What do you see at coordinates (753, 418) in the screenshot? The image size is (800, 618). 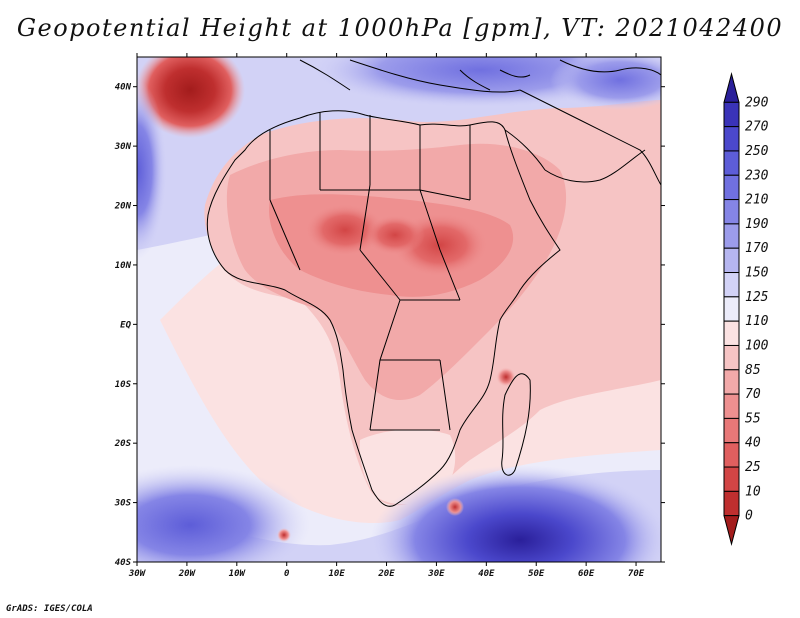 I see `colorbar-label: 55` at bounding box center [753, 418].